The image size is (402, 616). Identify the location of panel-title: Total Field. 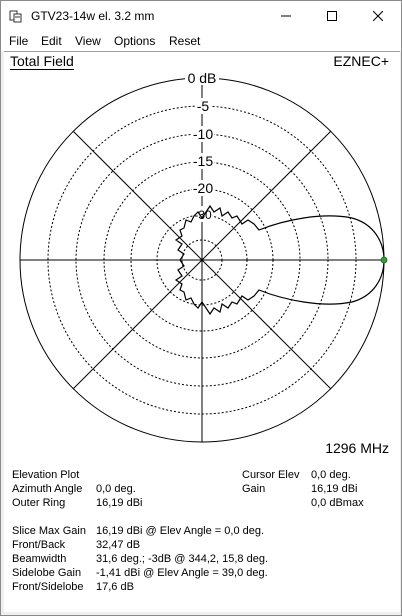
(42, 61).